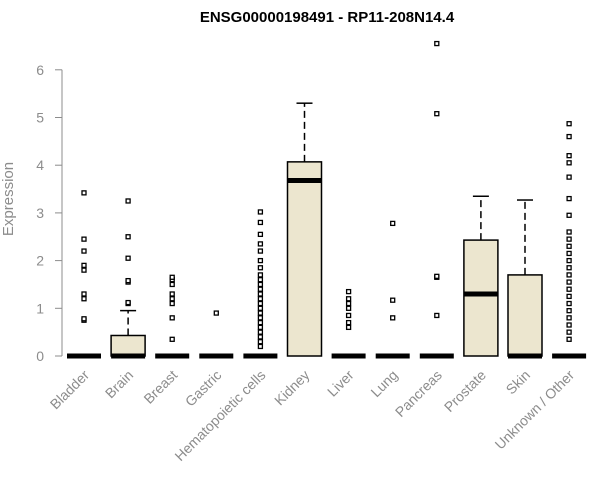 The width and height of the screenshot is (600, 500). What do you see at coordinates (49, 213) in the screenshot?
I see `y-axis: 0 1 2 3 4 5 6` at bounding box center [49, 213].